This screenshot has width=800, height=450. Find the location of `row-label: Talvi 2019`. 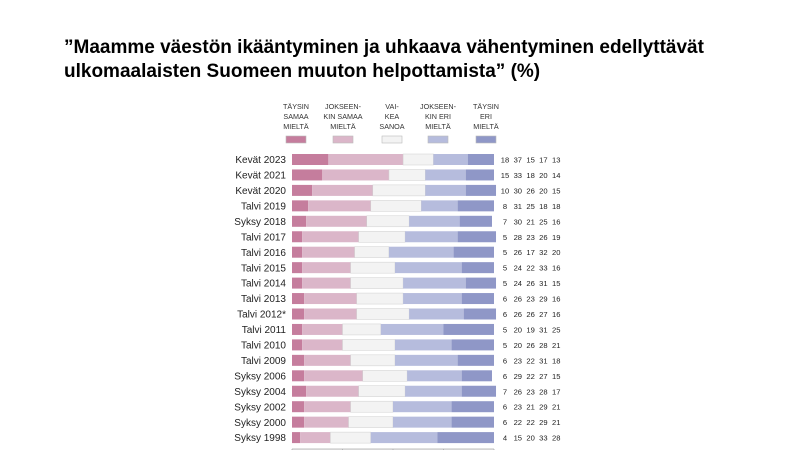

row-label: Talvi 2019 is located at coordinates (263, 206).